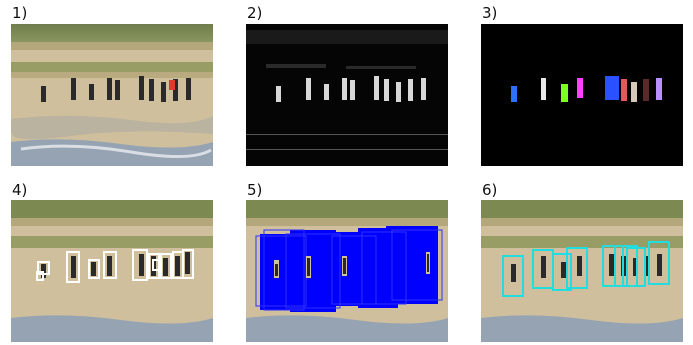 This screenshot has width=693, height=345. Describe the element at coordinates (112, 95) in the screenshot. I see `panel-1-original-image` at that location.